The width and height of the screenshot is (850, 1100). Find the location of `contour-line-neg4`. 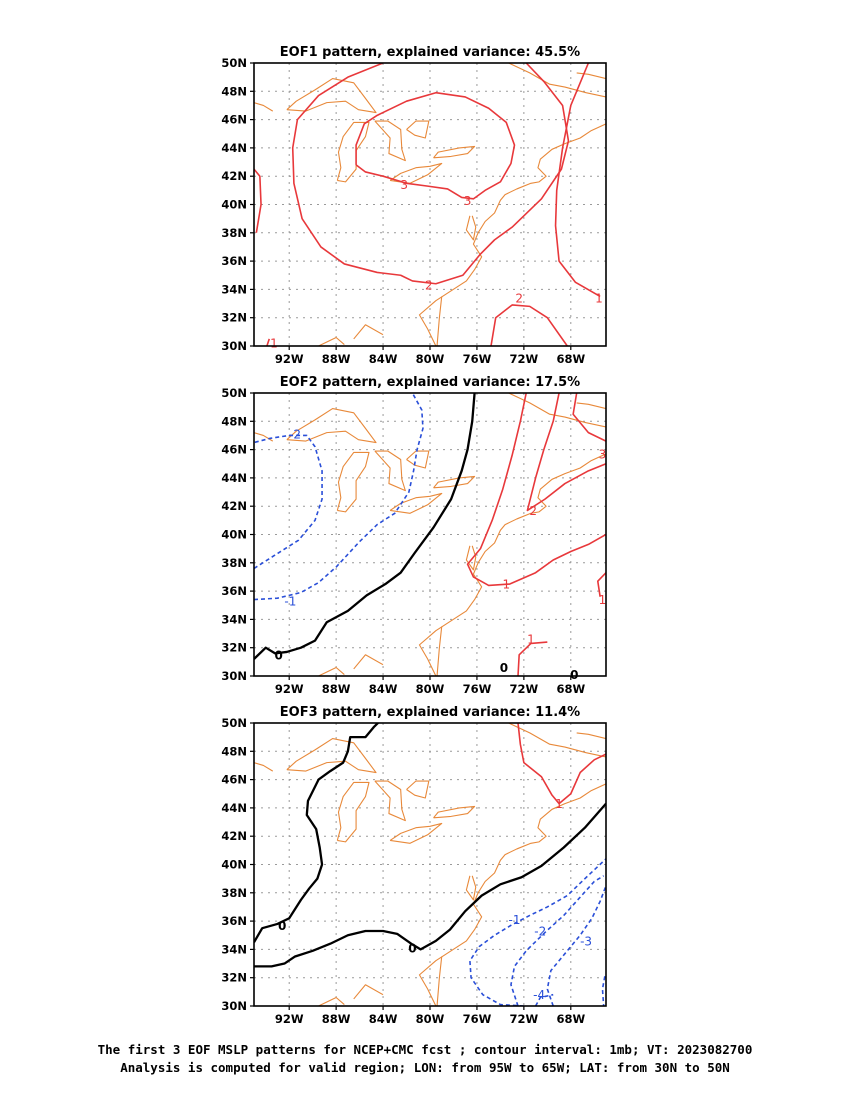

contour-line-neg4 is located at coordinates (544, 999).